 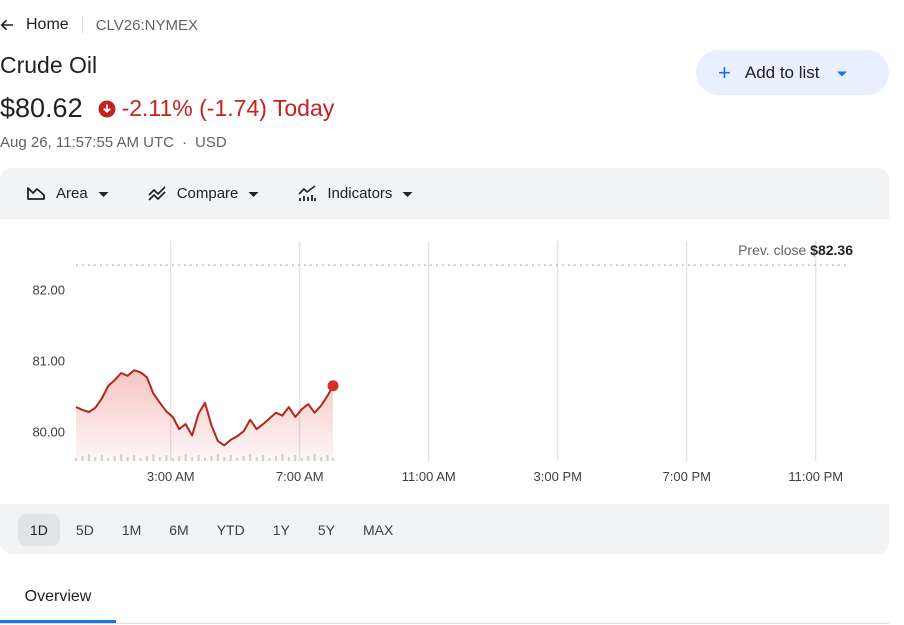 What do you see at coordinates (307, 193) in the screenshot?
I see `indicators-icon` at bounding box center [307, 193].